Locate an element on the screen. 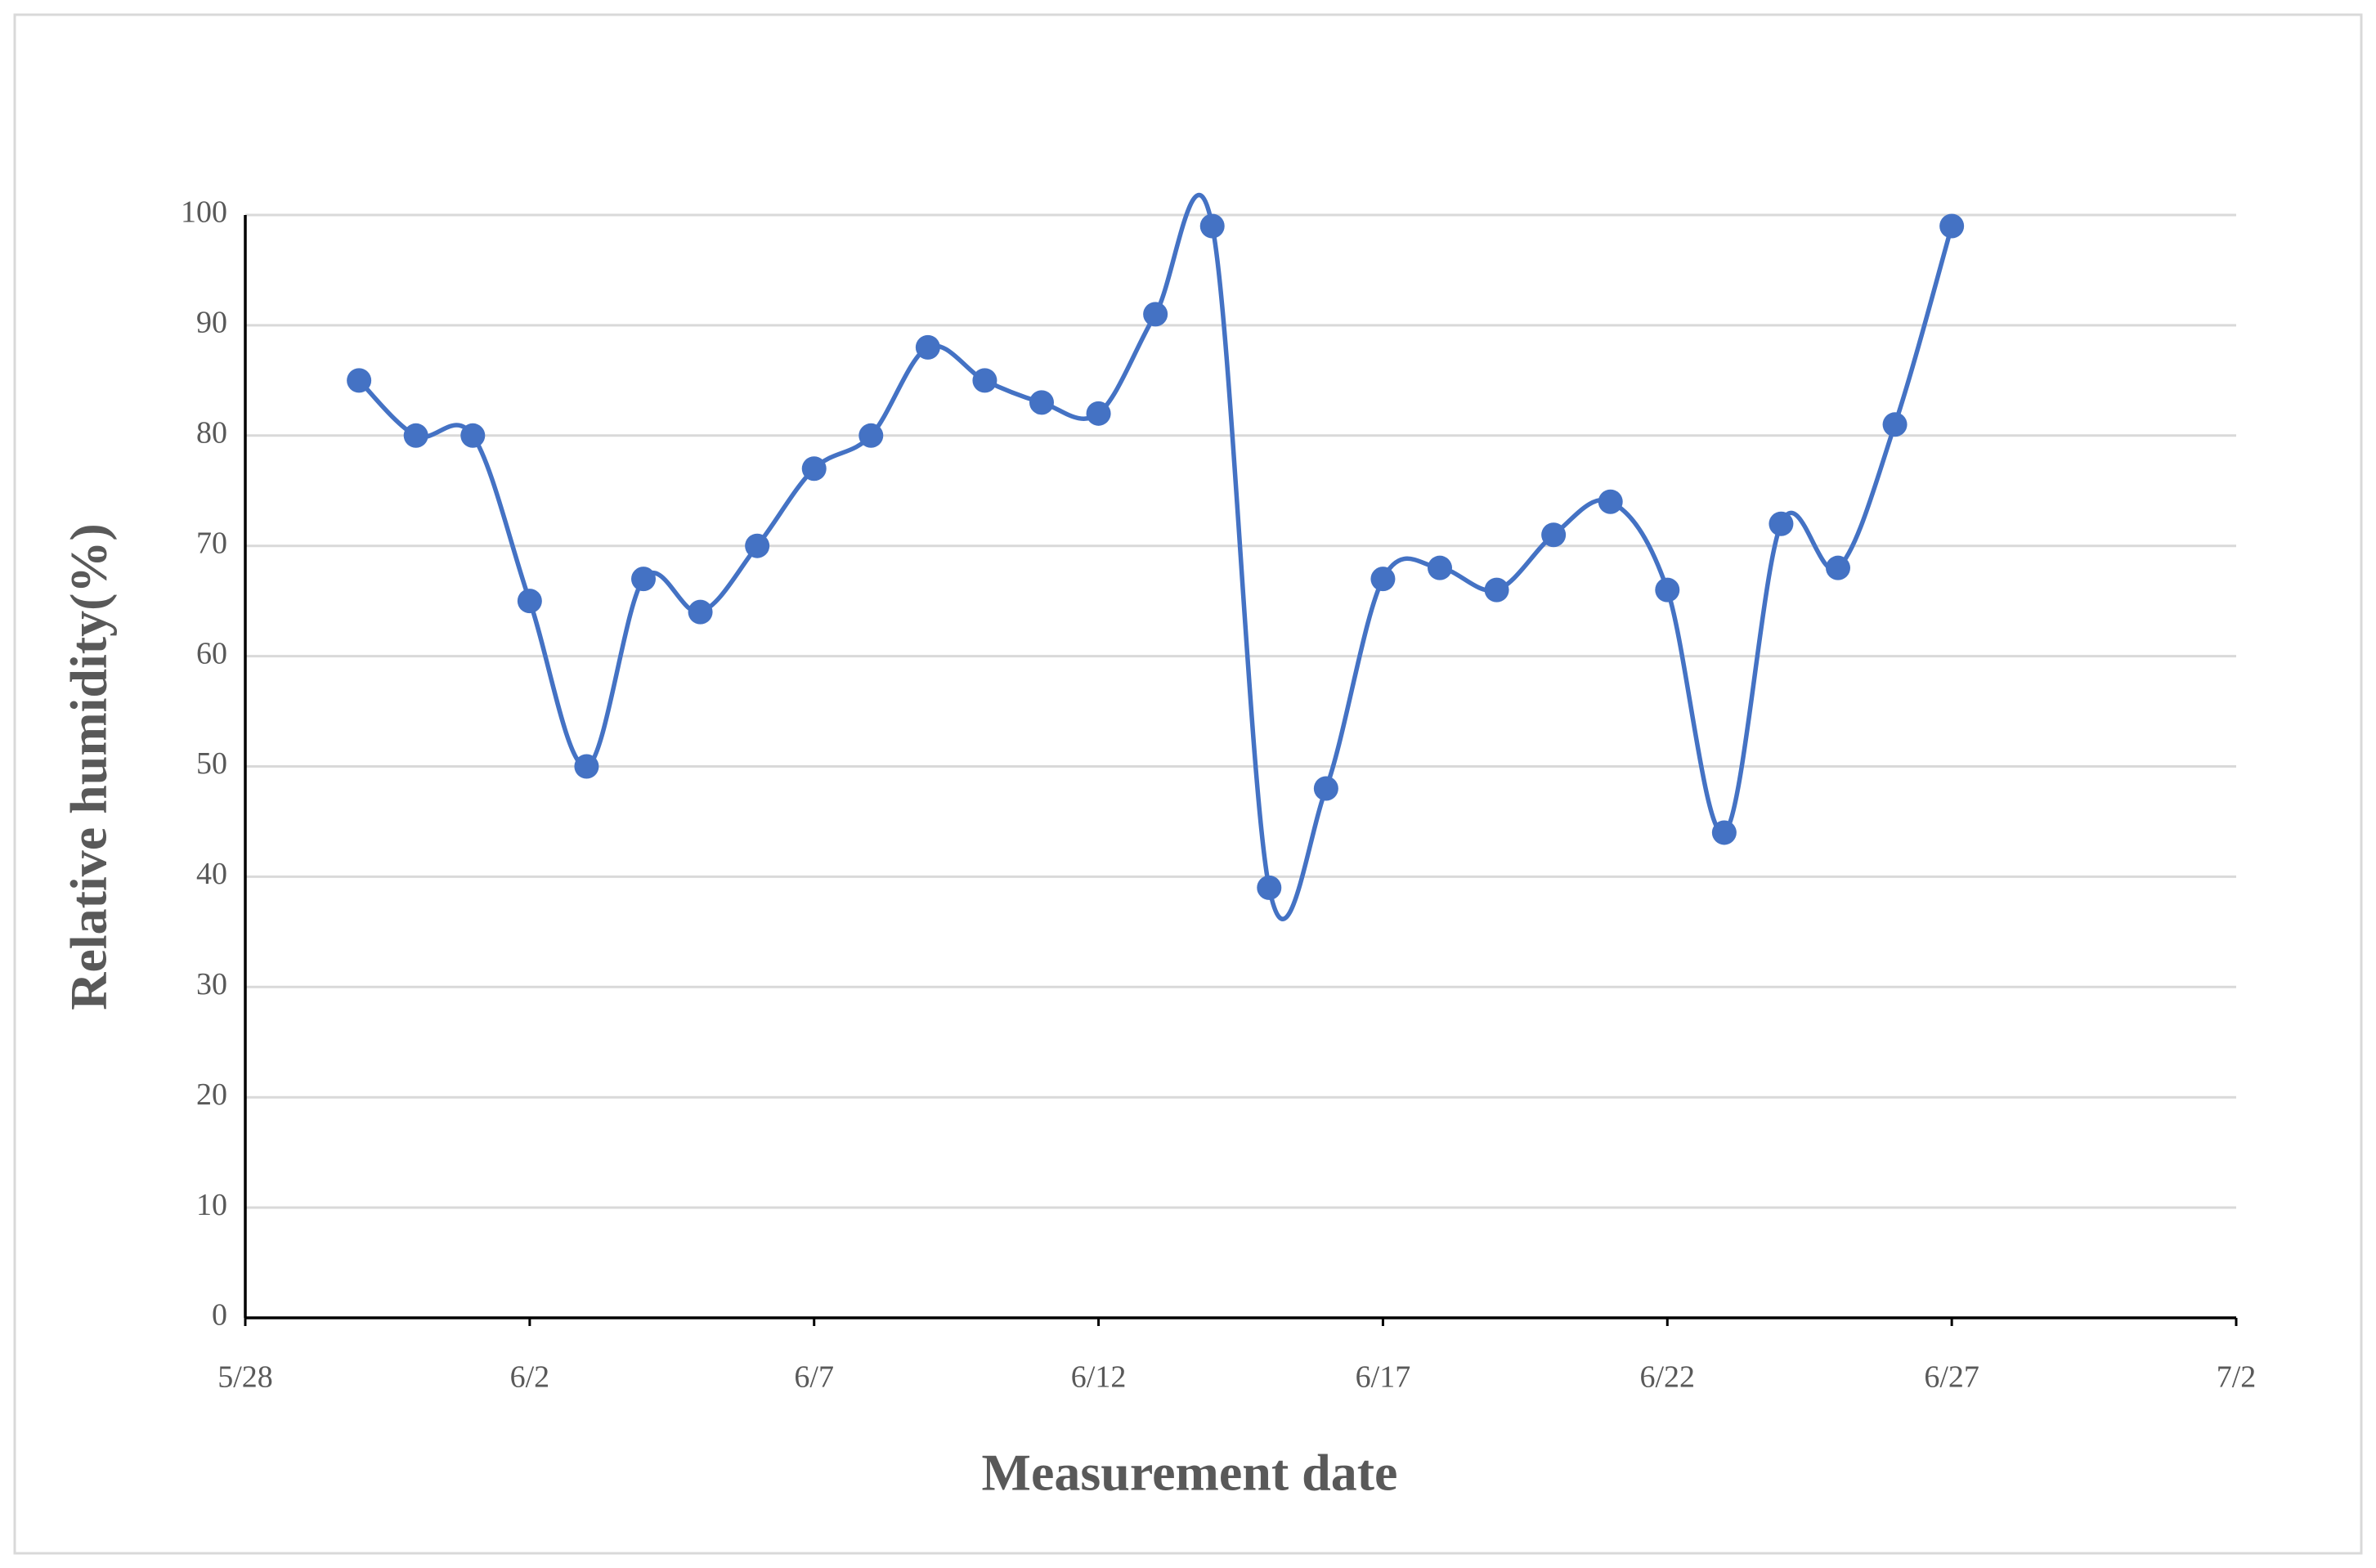  y-axis-title: Relative humidity(%) is located at coordinates (89, 767).